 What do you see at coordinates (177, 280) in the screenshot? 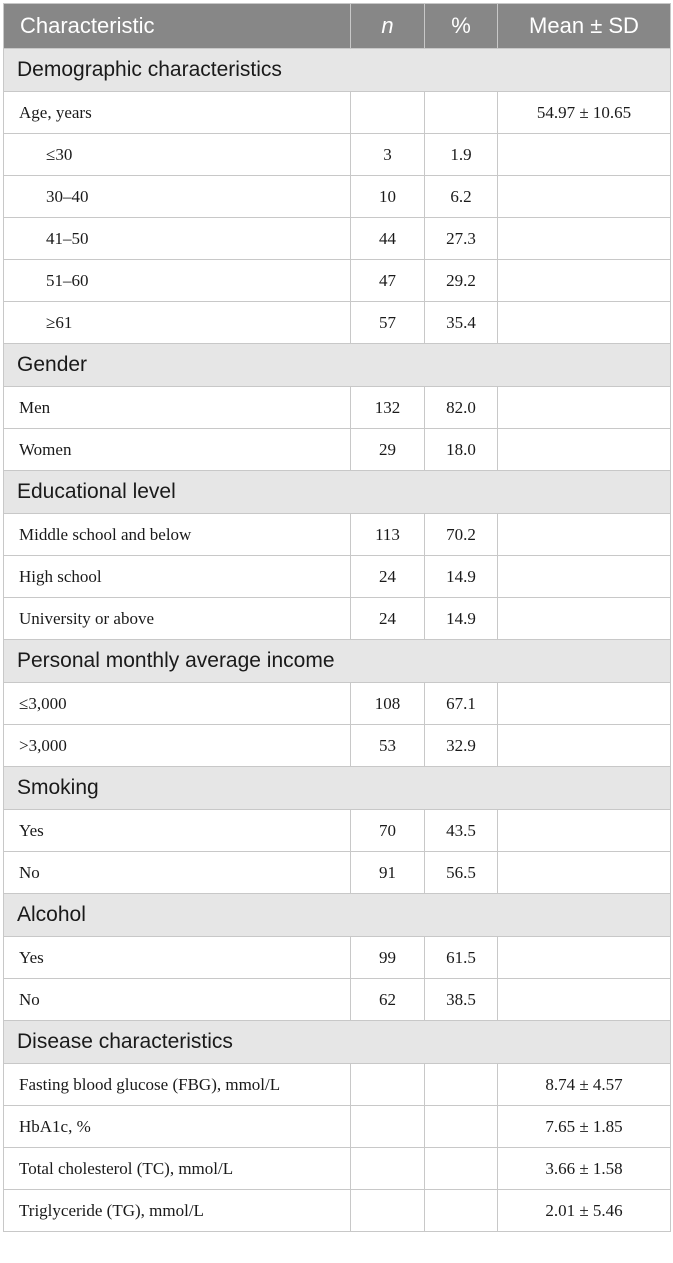
I see `row-label: 51–60` at bounding box center [177, 280].